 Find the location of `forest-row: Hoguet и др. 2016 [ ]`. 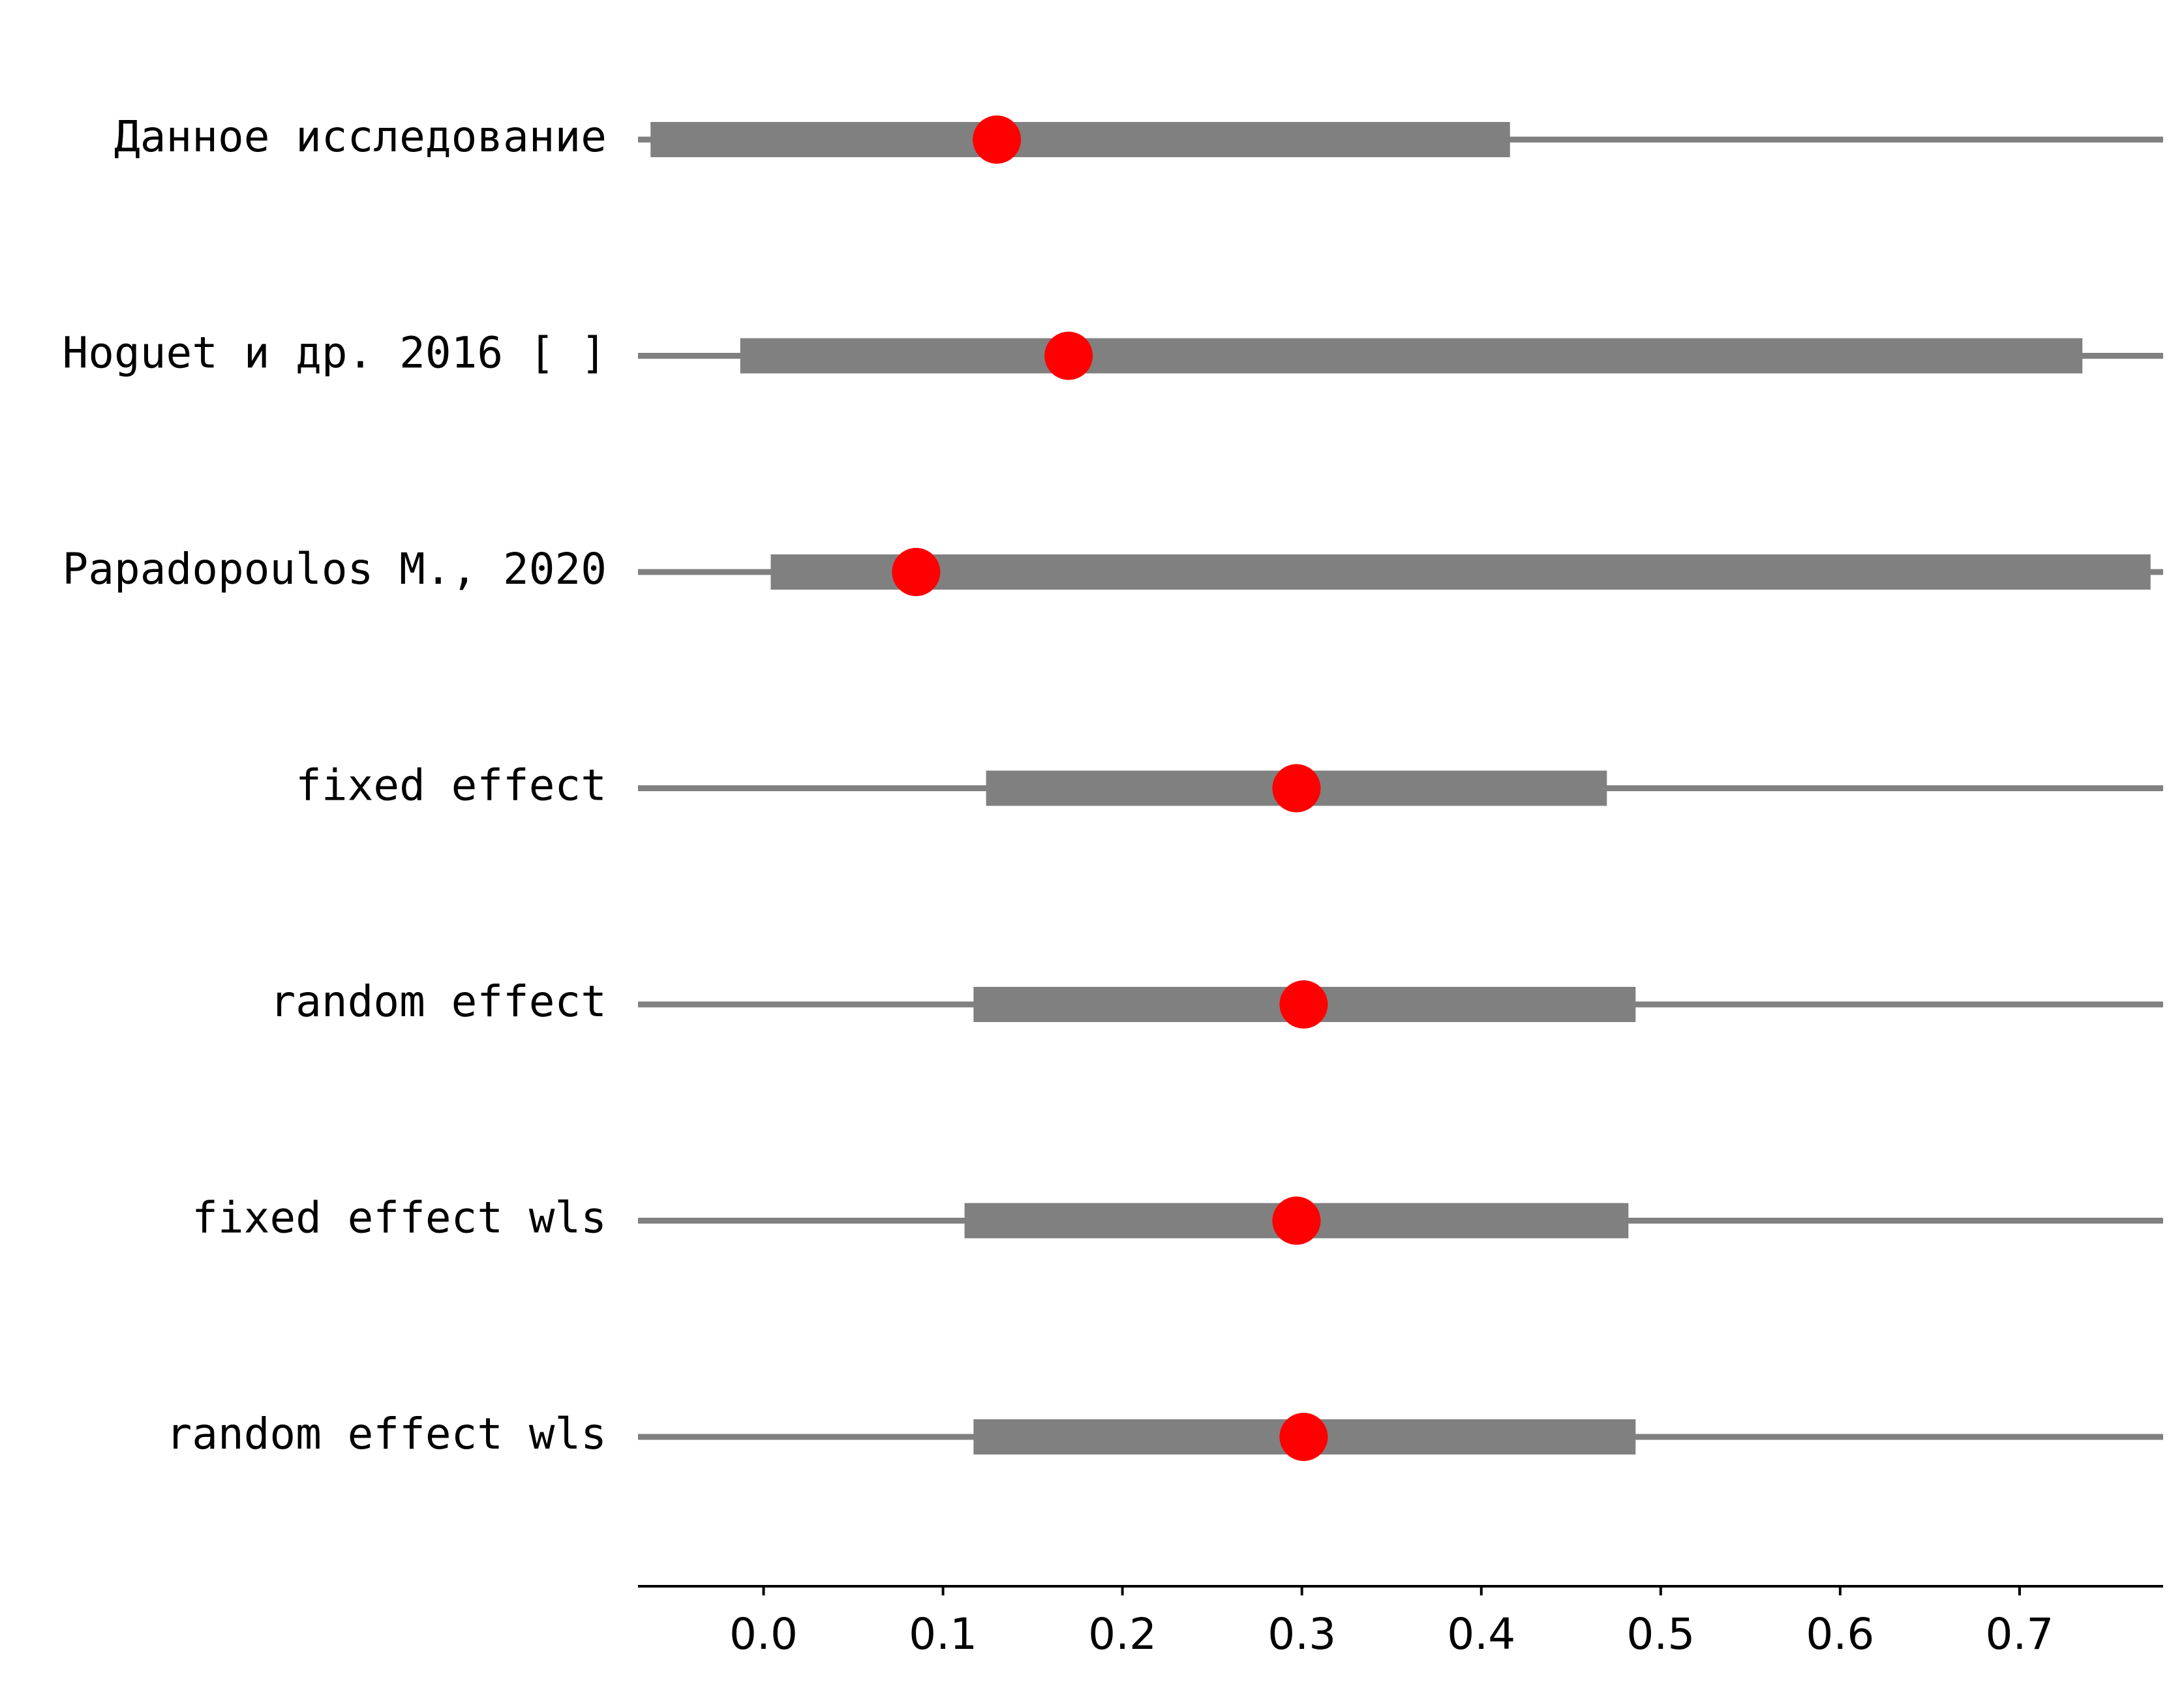

forest-row: Hoguet и др. 2016 [ ] is located at coordinates (1113, 354).